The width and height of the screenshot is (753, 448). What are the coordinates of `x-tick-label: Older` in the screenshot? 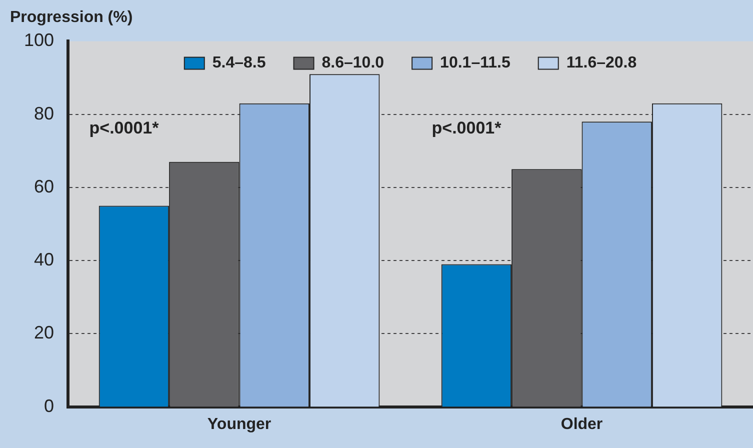 It's located at (581, 424).